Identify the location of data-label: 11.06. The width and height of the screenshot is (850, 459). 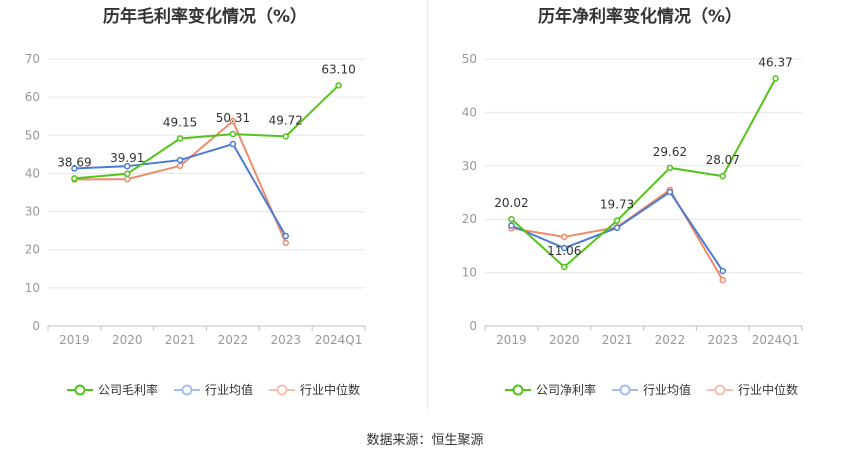
(564, 251).